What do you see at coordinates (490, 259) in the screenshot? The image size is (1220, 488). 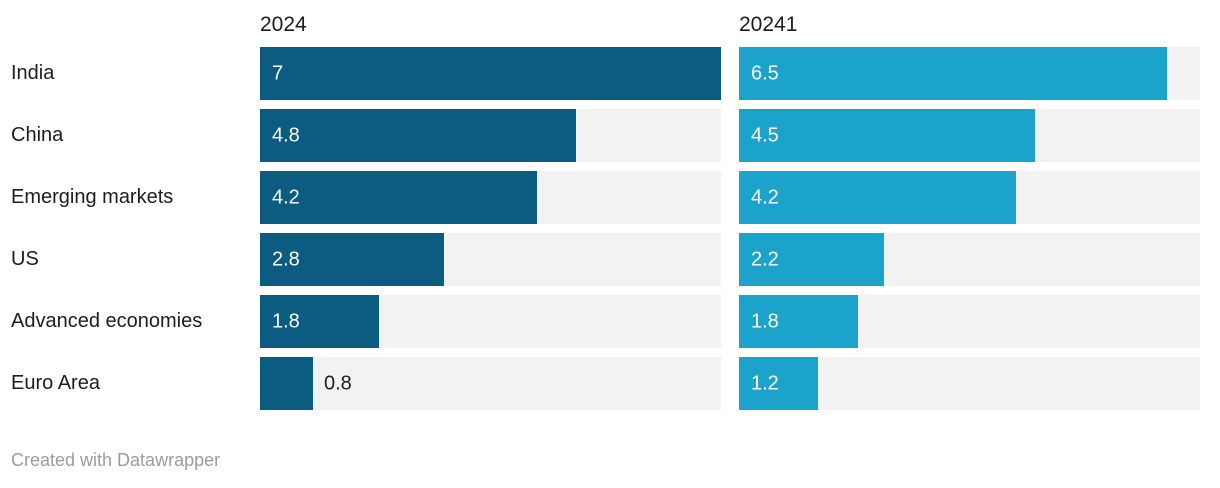 I see `bar-track-2024: 2.8` at bounding box center [490, 259].